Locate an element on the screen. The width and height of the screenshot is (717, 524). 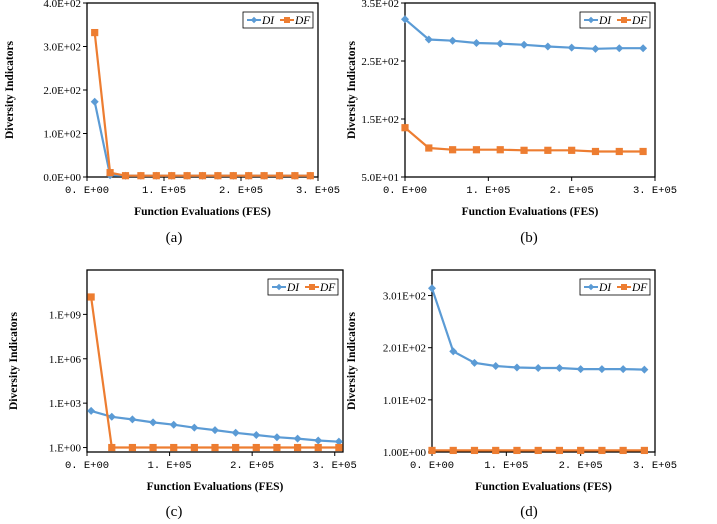
y-tick-label: 1.E+00 is located at coordinates (65, 449).